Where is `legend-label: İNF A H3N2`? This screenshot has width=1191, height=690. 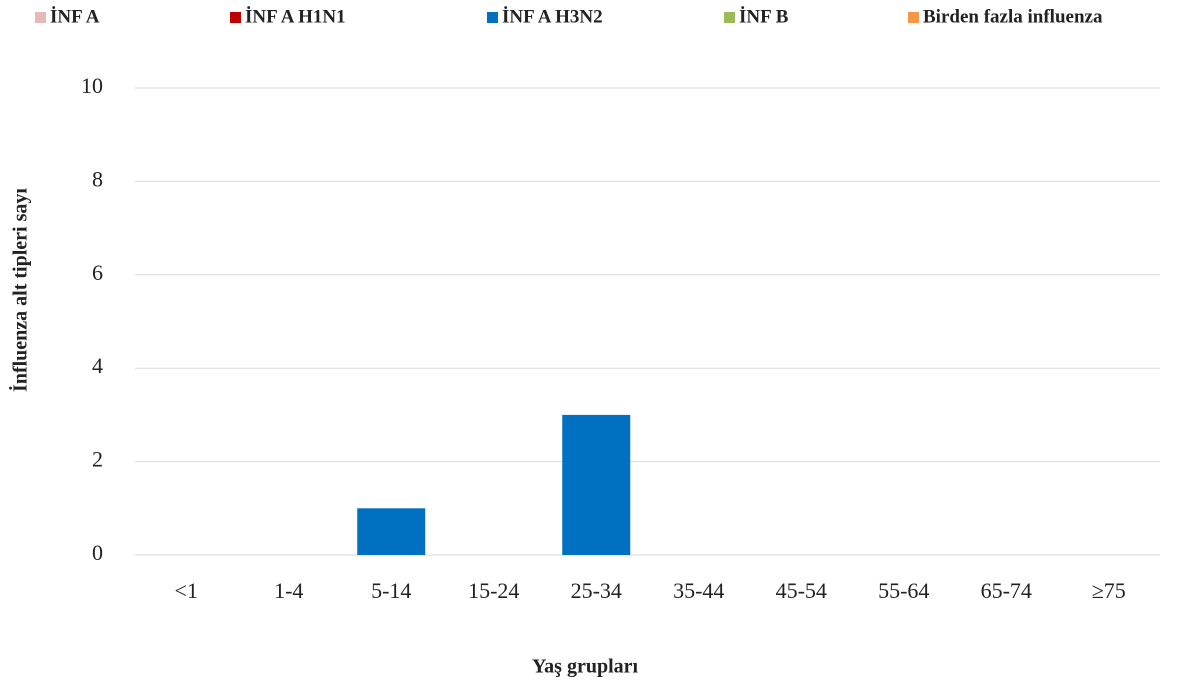 legend-label: İNF A H3N2 is located at coordinates (552, 16).